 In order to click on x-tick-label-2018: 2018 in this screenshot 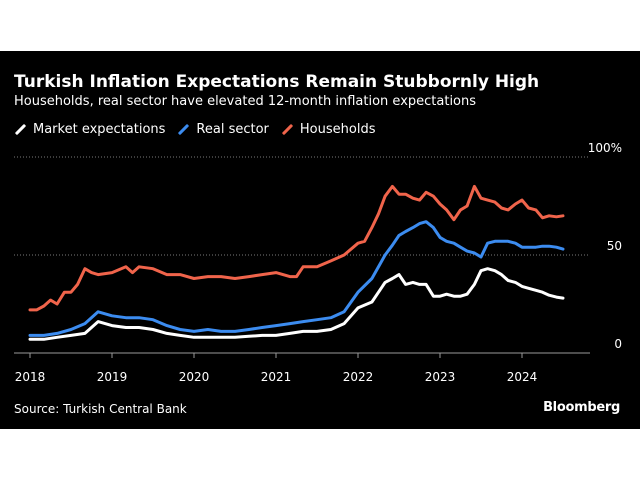, I will do `click(30, 377)`.